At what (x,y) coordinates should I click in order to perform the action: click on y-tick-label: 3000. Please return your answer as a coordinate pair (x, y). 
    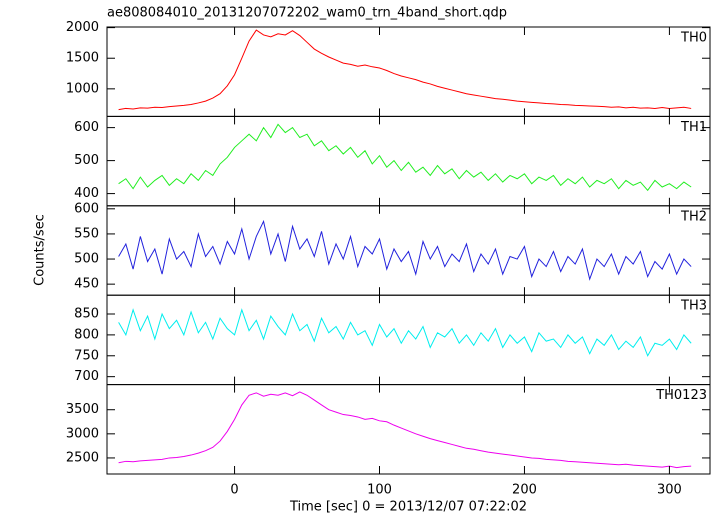
    Looking at the image, I should click on (82, 433).